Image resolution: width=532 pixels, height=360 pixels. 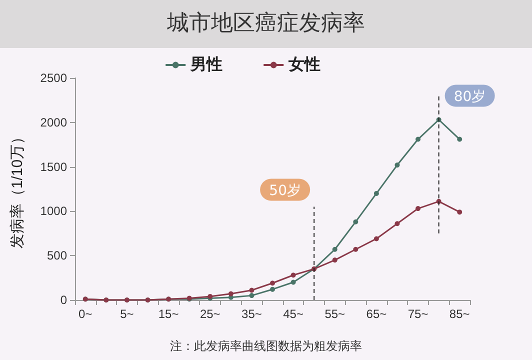 I want to click on x-tick-label: 5~, so click(x=127, y=314).